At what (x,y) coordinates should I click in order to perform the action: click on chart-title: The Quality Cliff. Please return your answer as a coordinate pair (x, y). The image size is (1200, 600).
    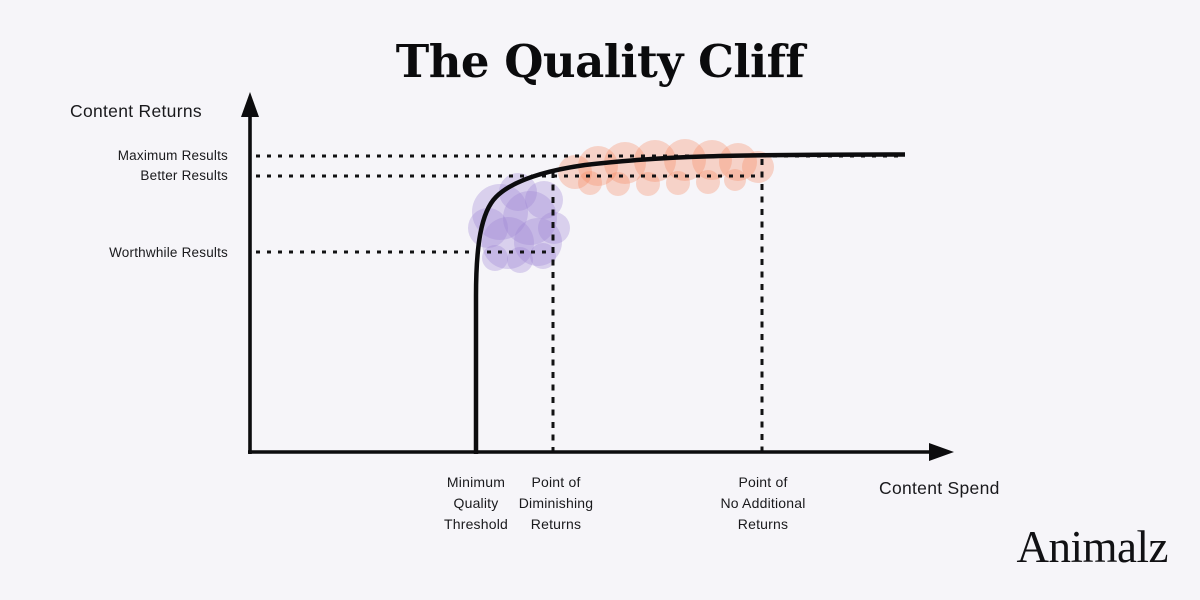
    Looking at the image, I should click on (600, 61).